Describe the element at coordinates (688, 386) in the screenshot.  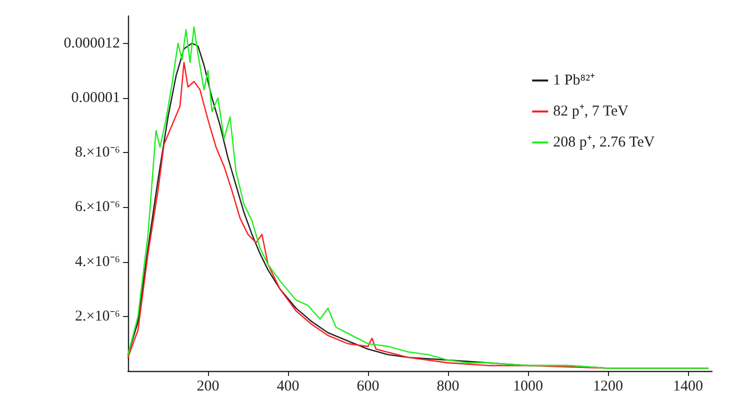
I see `x-tick-label: 1400` at that location.